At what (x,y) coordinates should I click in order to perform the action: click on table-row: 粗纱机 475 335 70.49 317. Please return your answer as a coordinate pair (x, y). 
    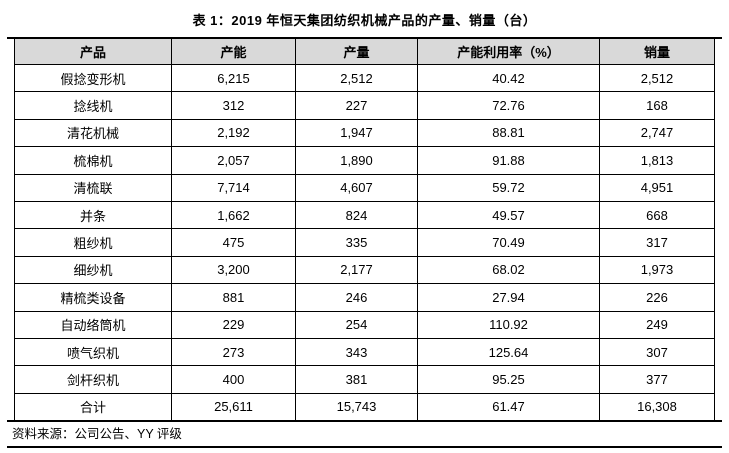
    Looking at the image, I should click on (364, 242).